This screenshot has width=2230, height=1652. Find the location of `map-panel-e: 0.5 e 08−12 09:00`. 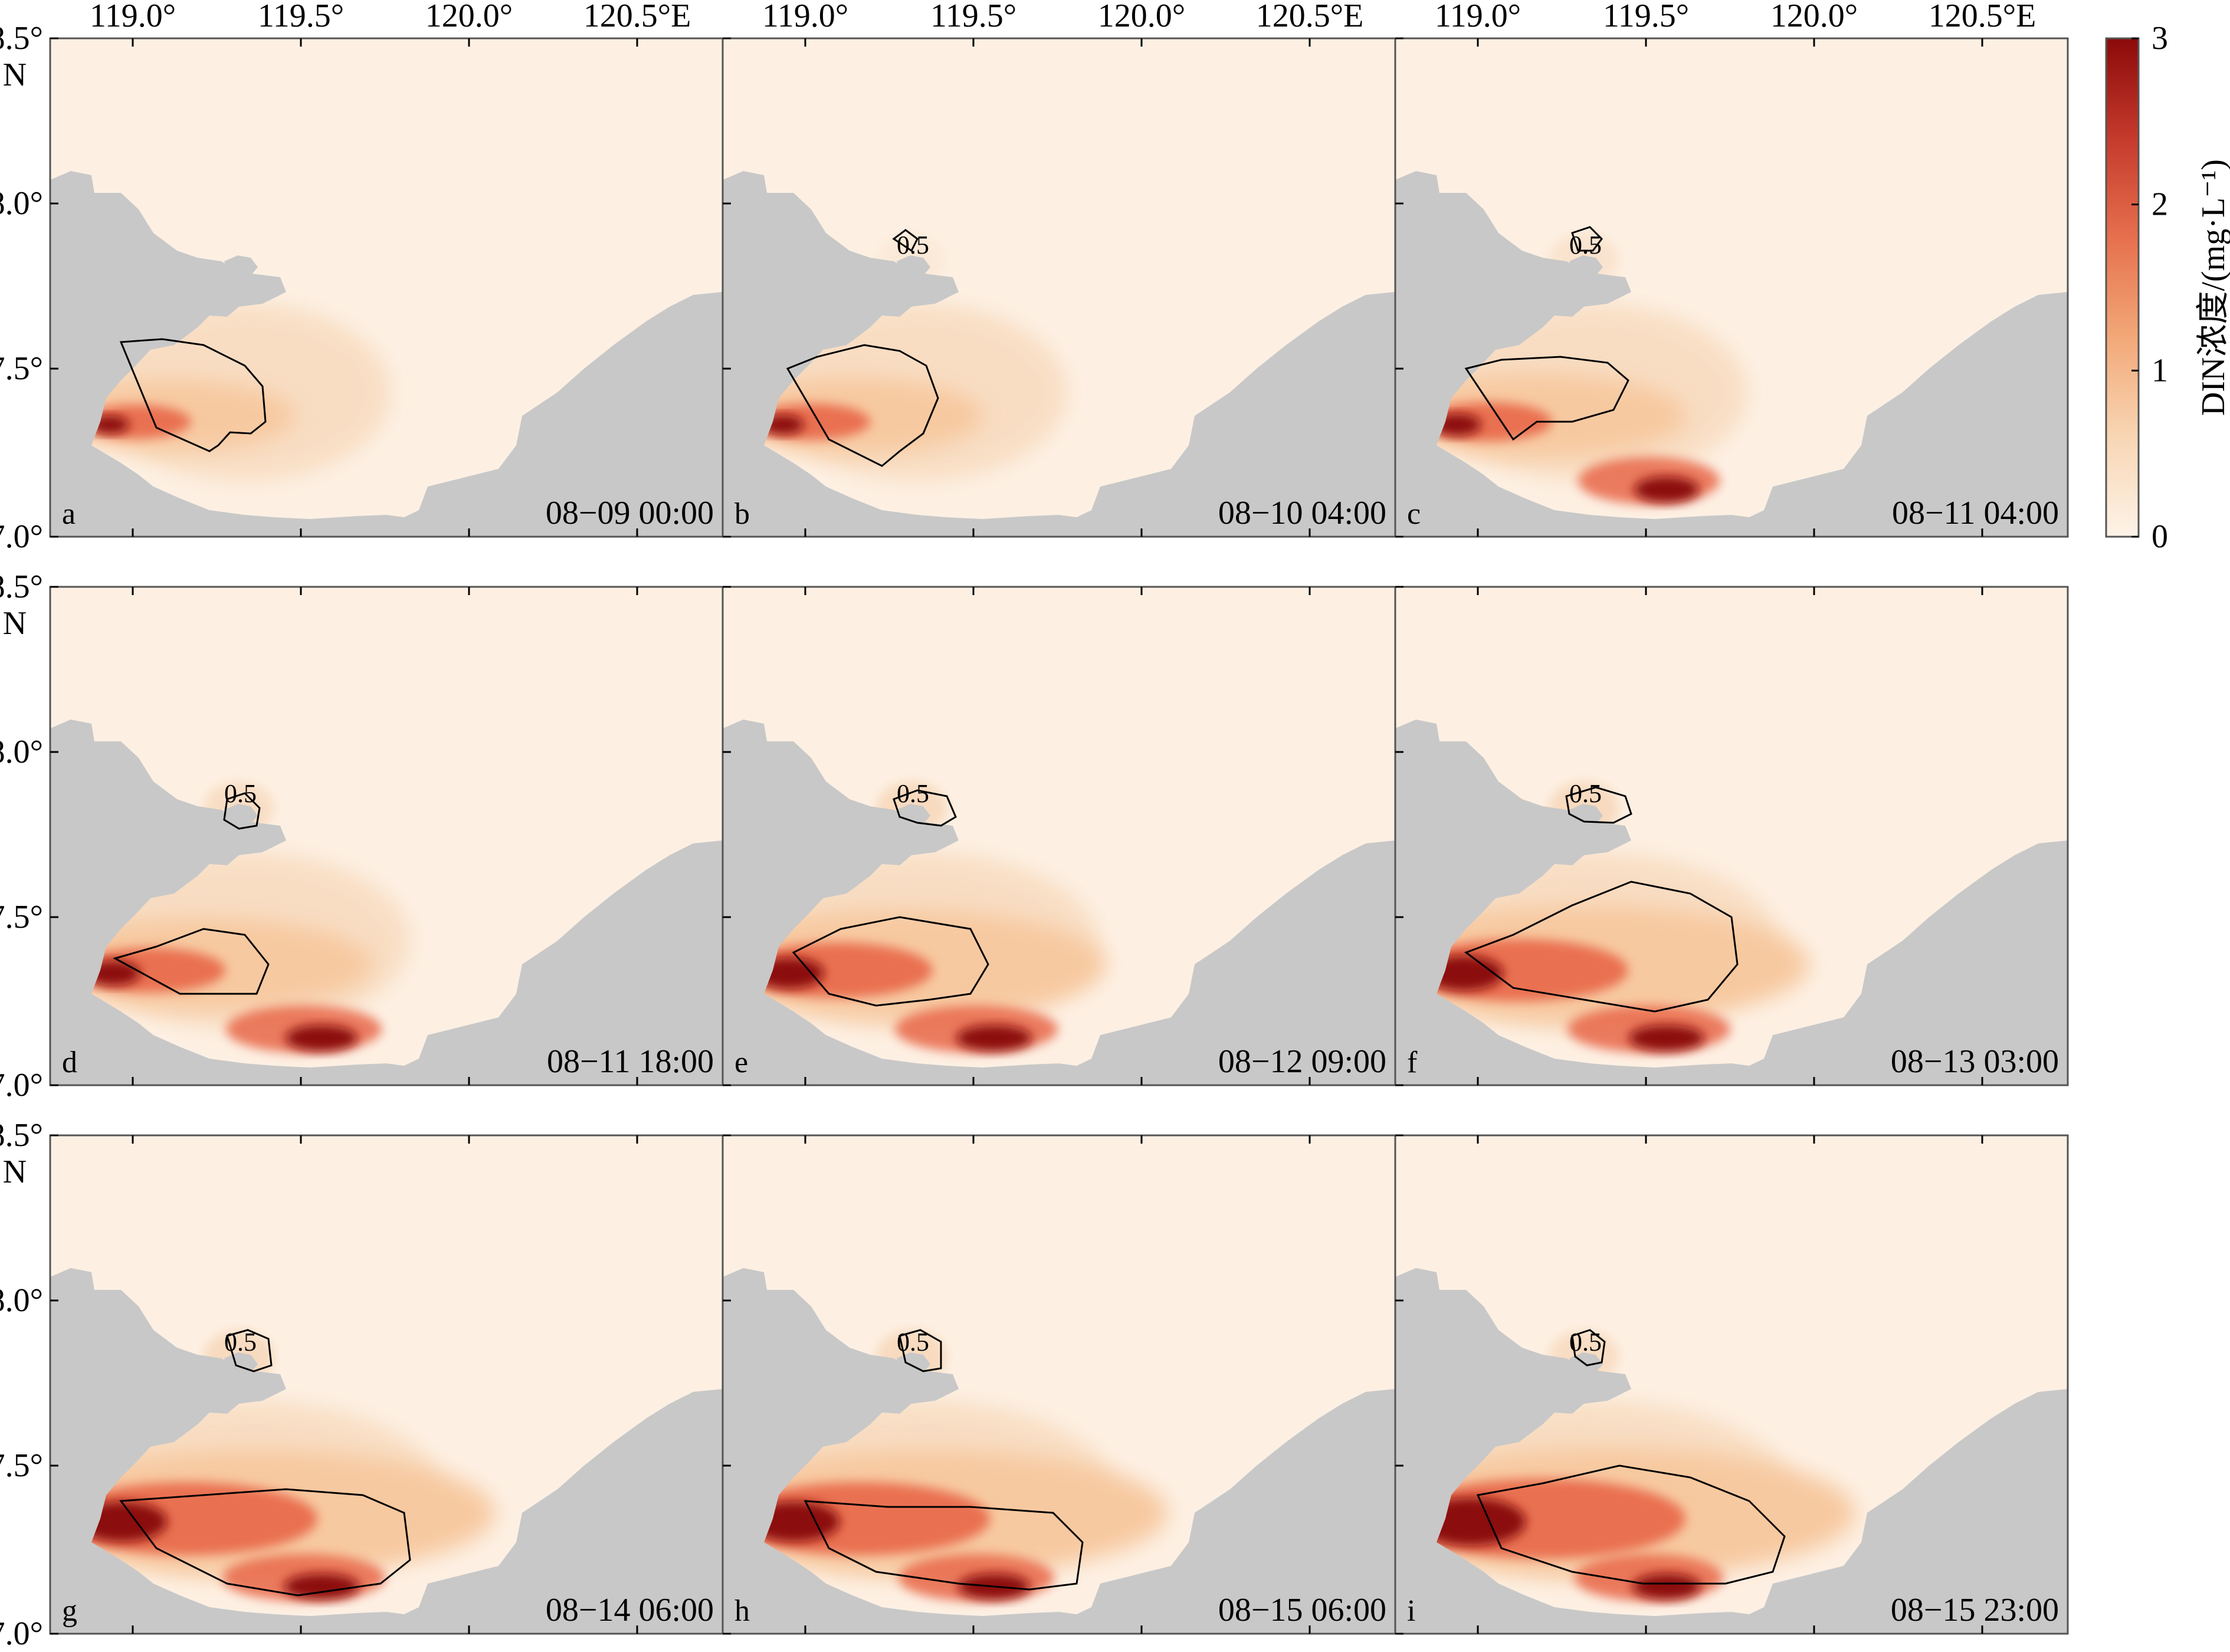

map-panel-e: 0.5 e 08−12 09:00 is located at coordinates (1059, 836).